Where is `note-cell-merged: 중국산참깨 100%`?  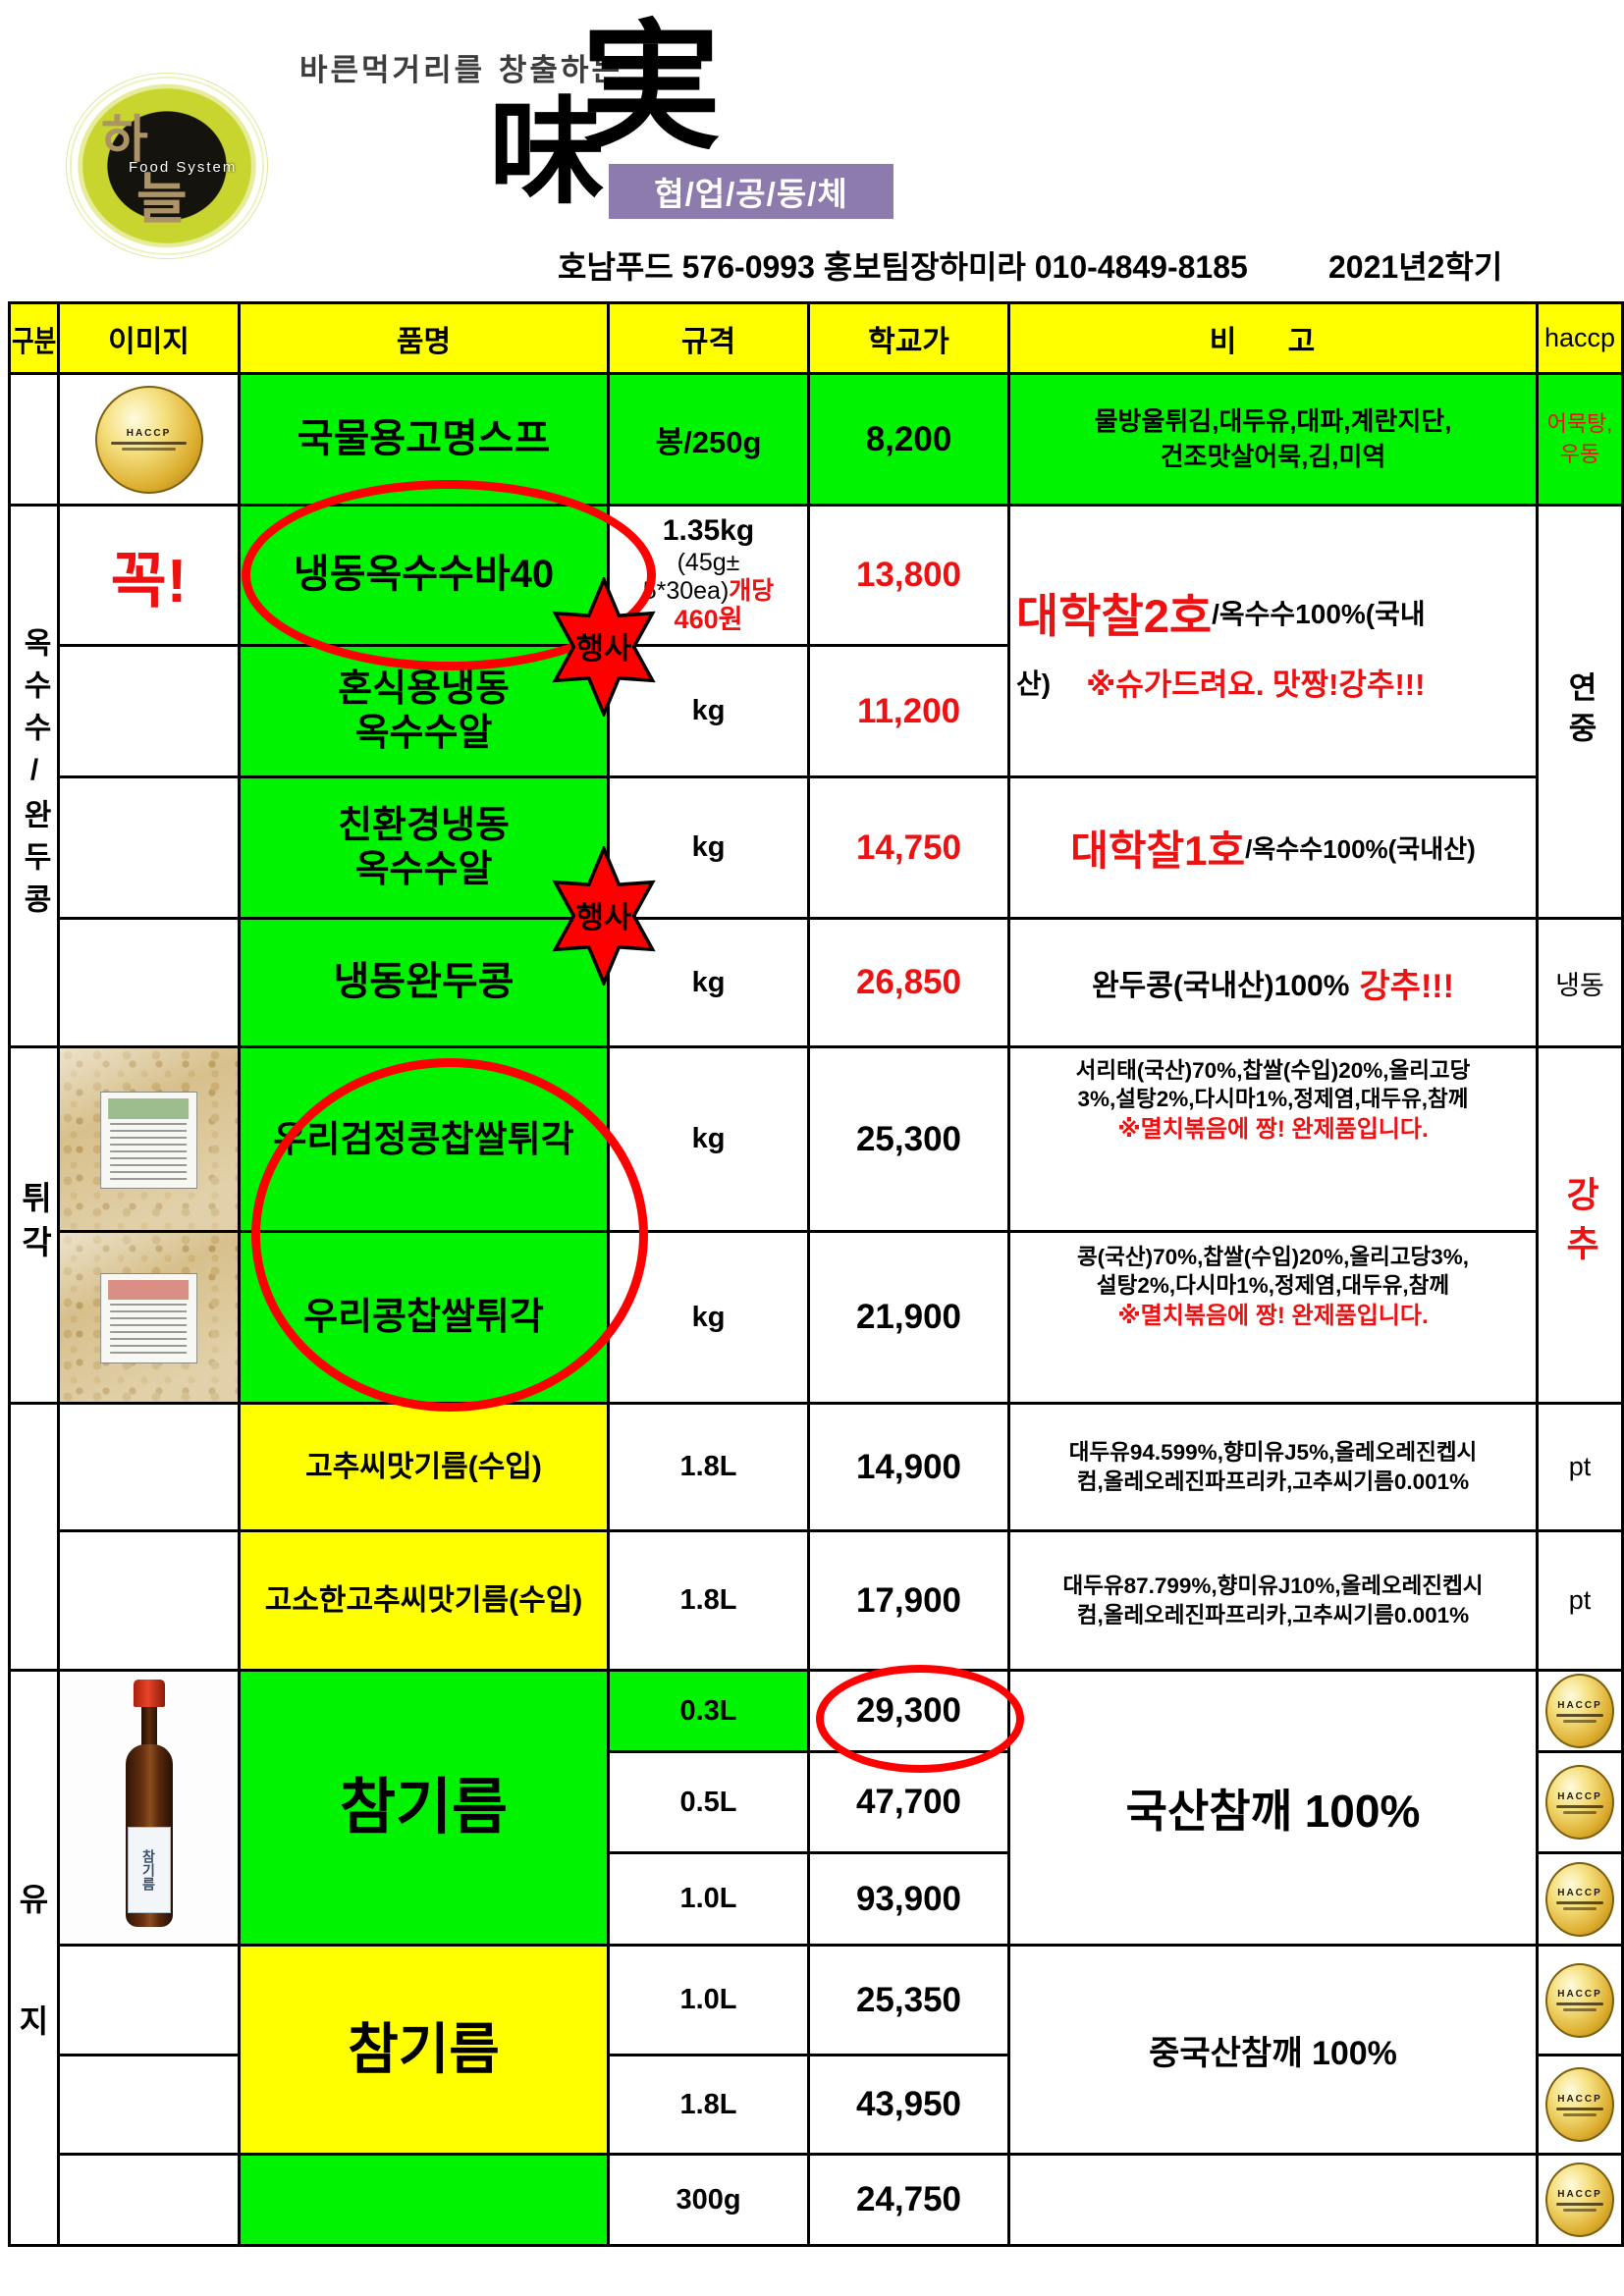 note-cell-merged: 중국산참깨 100% is located at coordinates (1274, 2051).